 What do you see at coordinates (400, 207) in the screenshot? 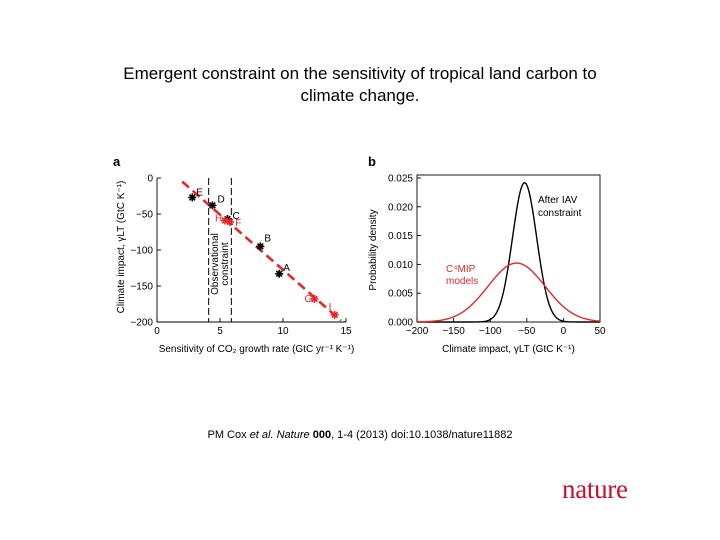
I see `y-tick-label-b: 0.020` at bounding box center [400, 207].